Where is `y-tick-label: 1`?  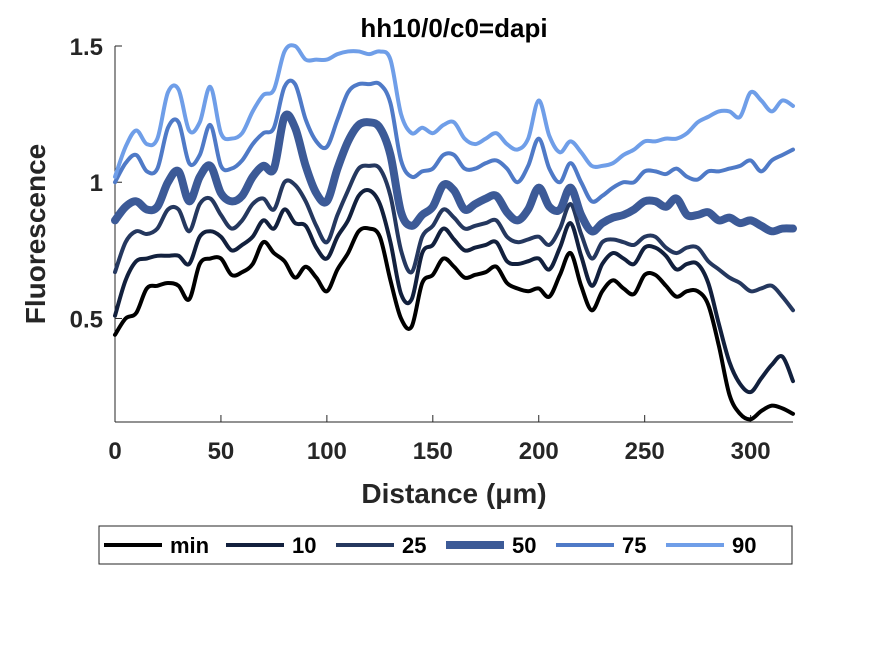 y-tick-label: 1 is located at coordinates (96, 183).